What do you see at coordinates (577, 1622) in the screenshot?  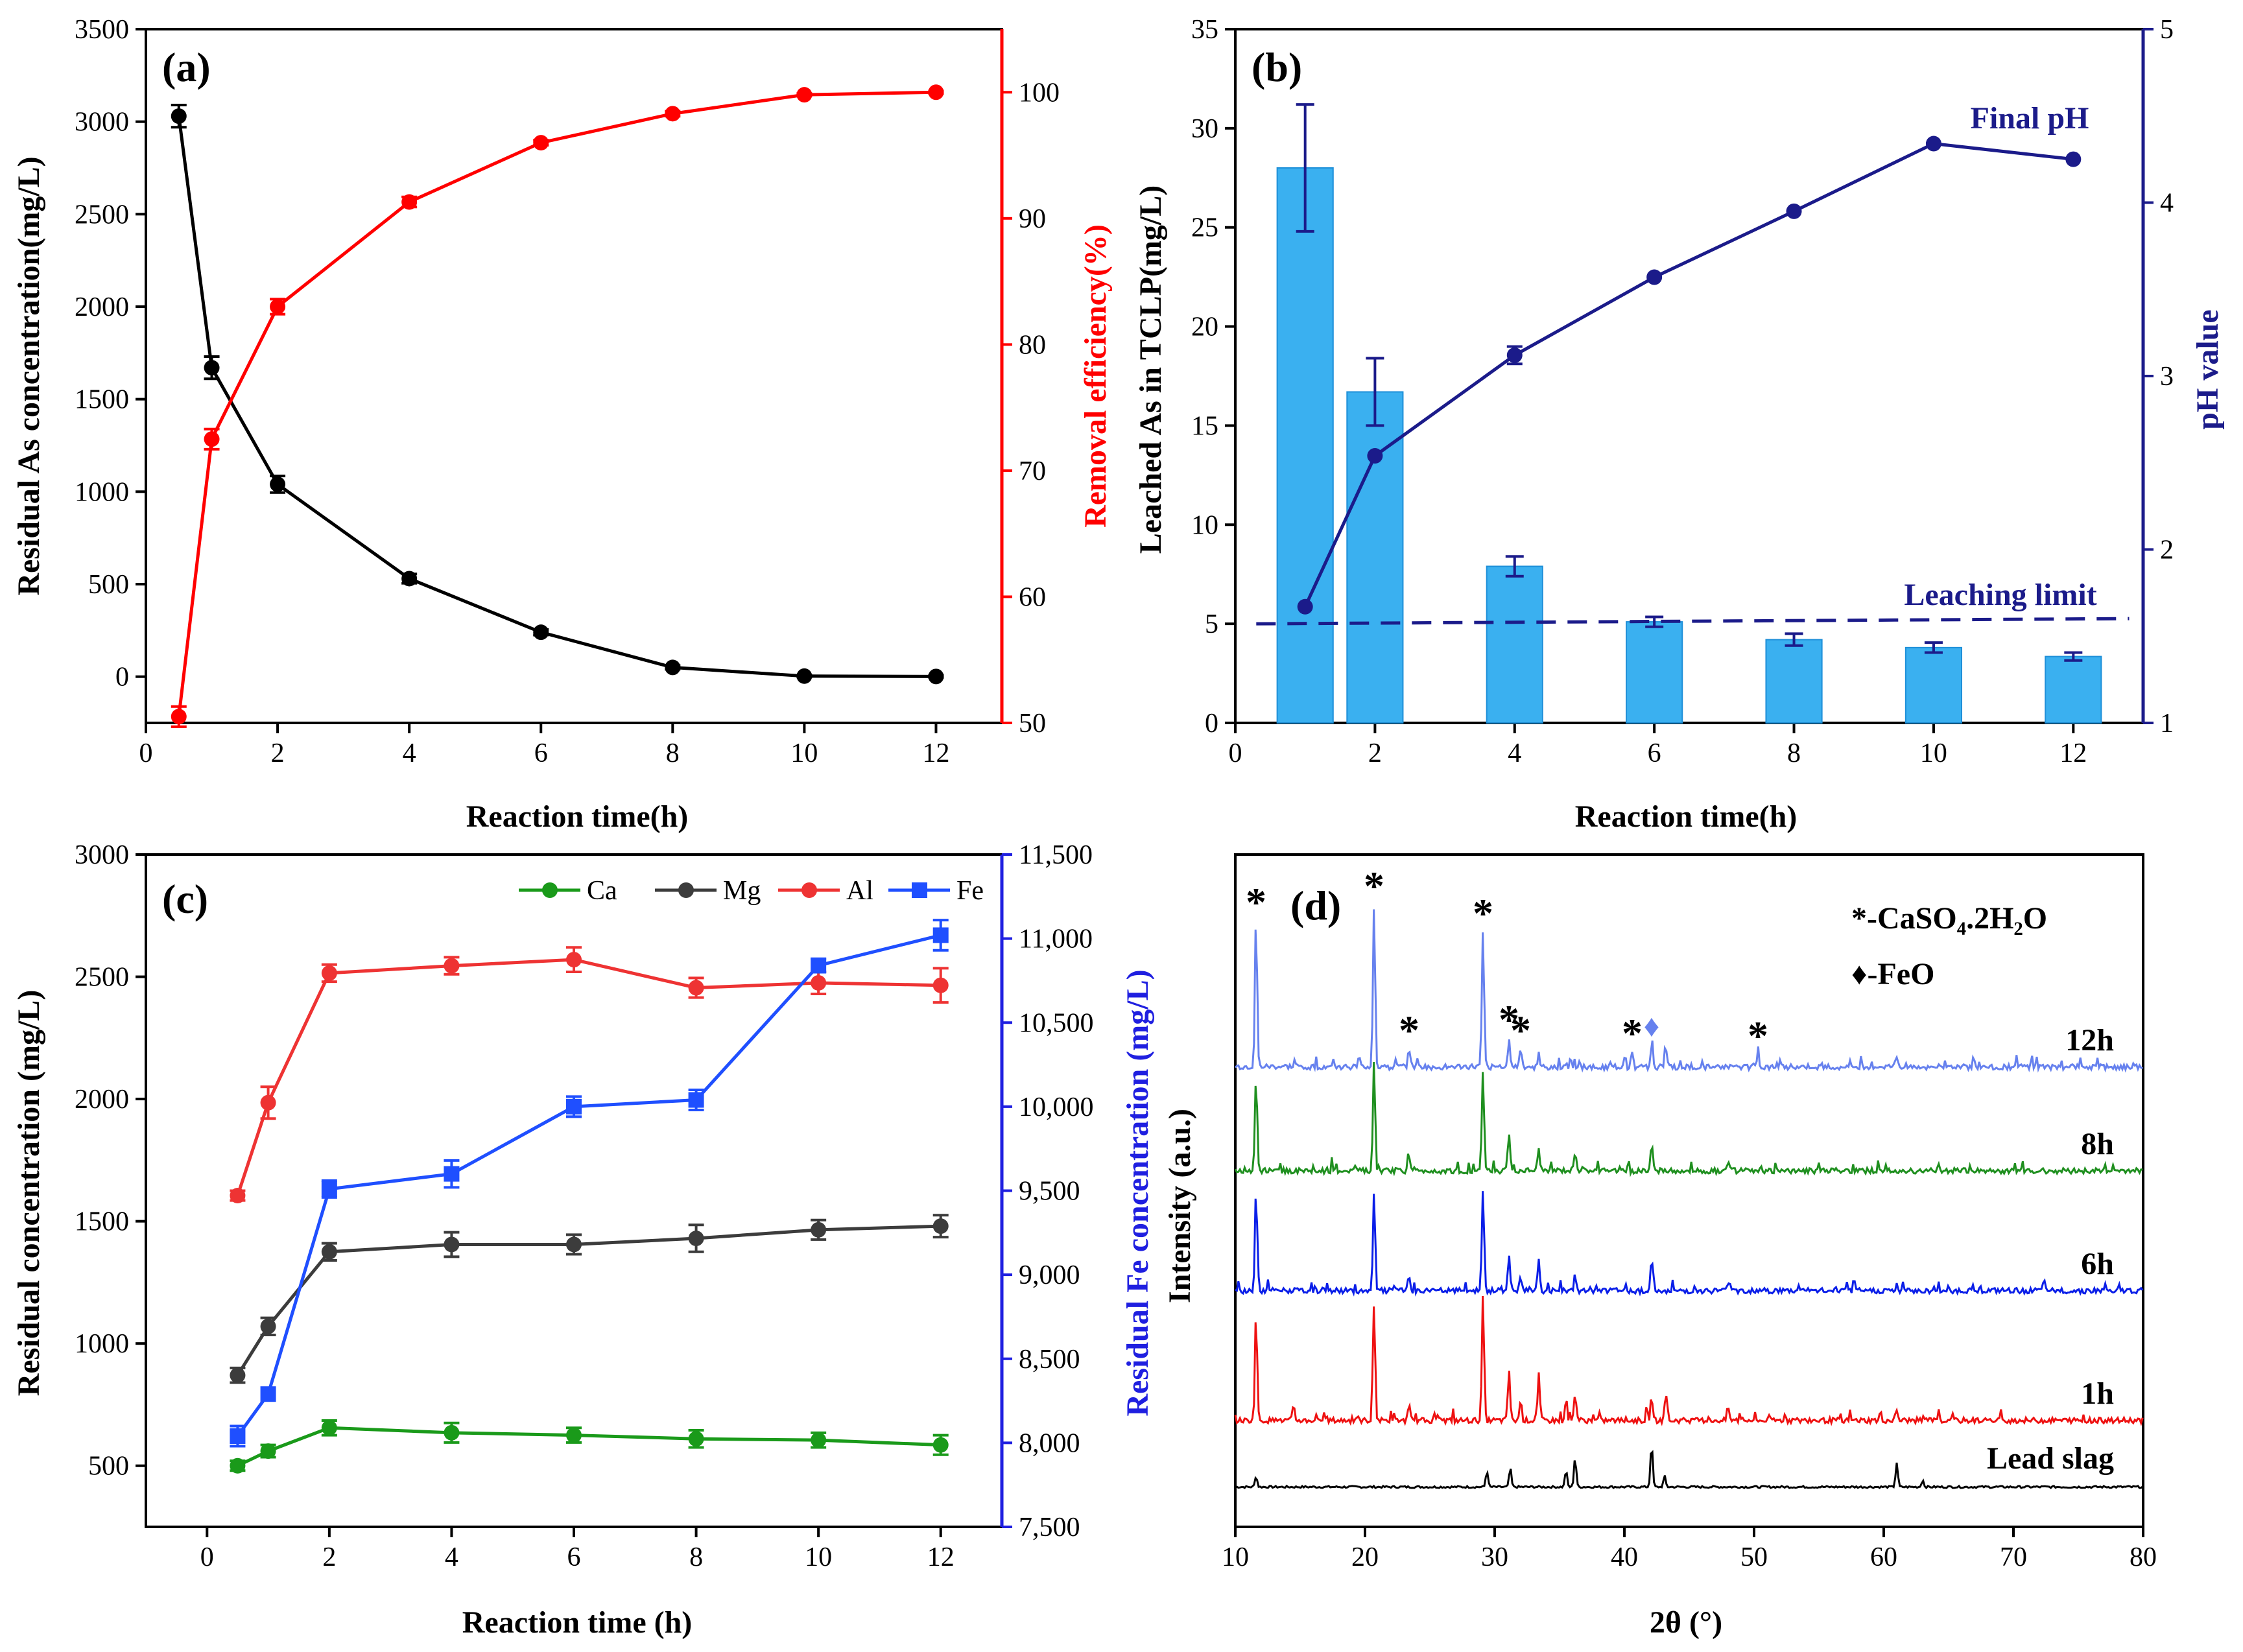 I see `panel-c-xlabel: Reaction time (h)` at bounding box center [577, 1622].